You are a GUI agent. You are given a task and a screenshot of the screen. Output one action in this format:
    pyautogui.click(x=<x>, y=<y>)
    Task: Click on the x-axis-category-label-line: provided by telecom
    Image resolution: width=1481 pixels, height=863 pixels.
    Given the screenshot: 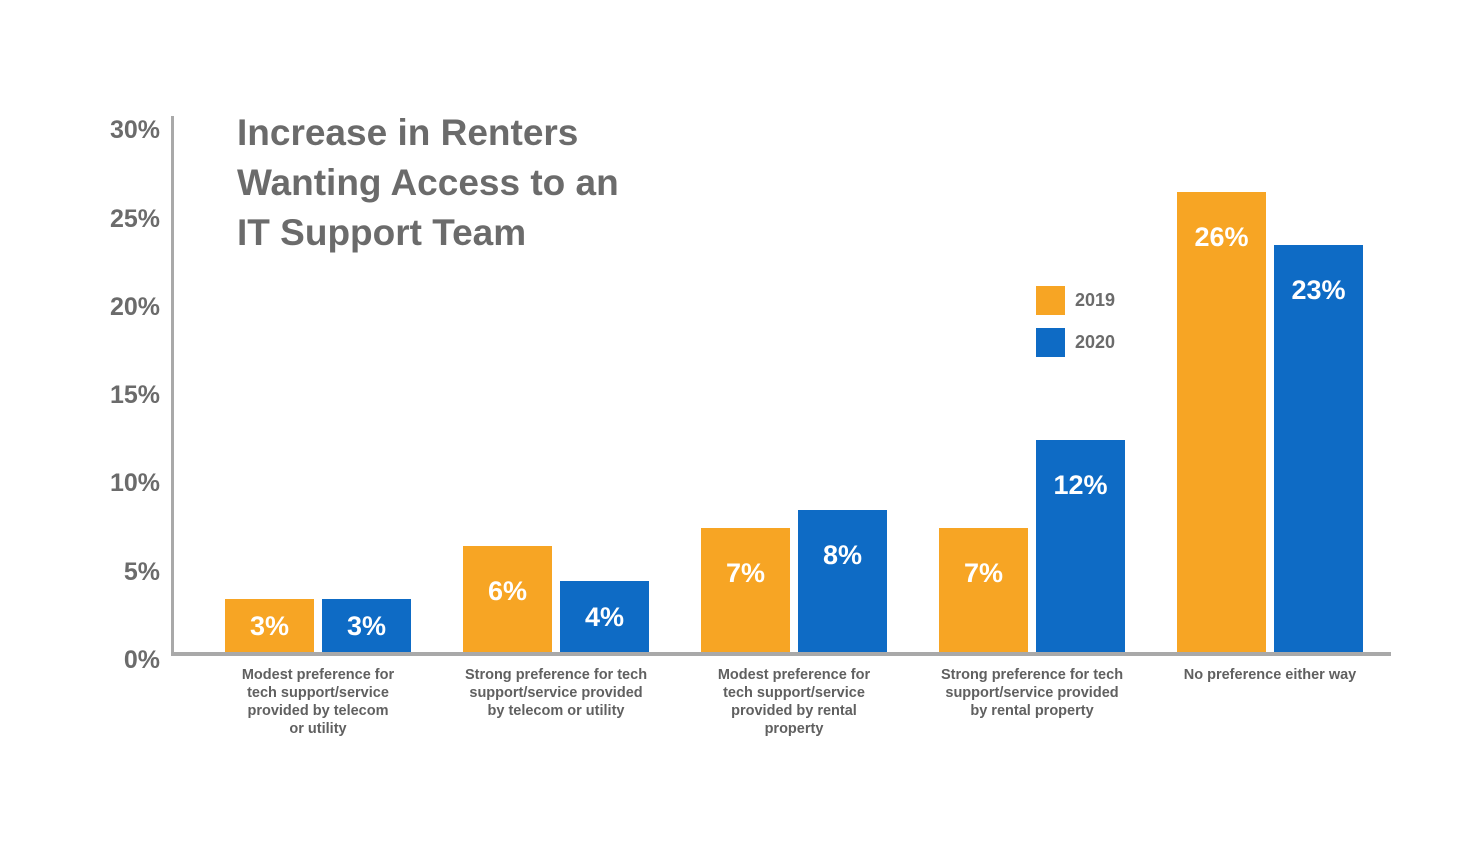 What is the action you would take?
    pyautogui.click(x=318, y=711)
    